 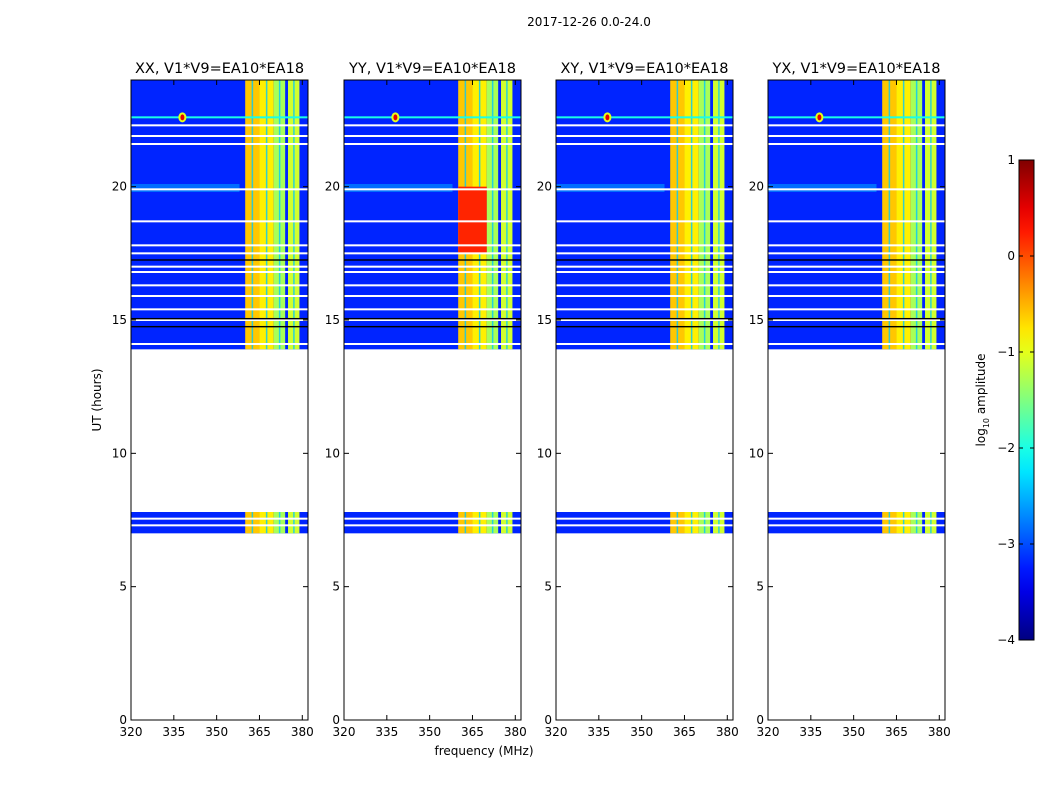 What do you see at coordinates (386, 732) in the screenshot?
I see `x-tick-label: 335` at bounding box center [386, 732].